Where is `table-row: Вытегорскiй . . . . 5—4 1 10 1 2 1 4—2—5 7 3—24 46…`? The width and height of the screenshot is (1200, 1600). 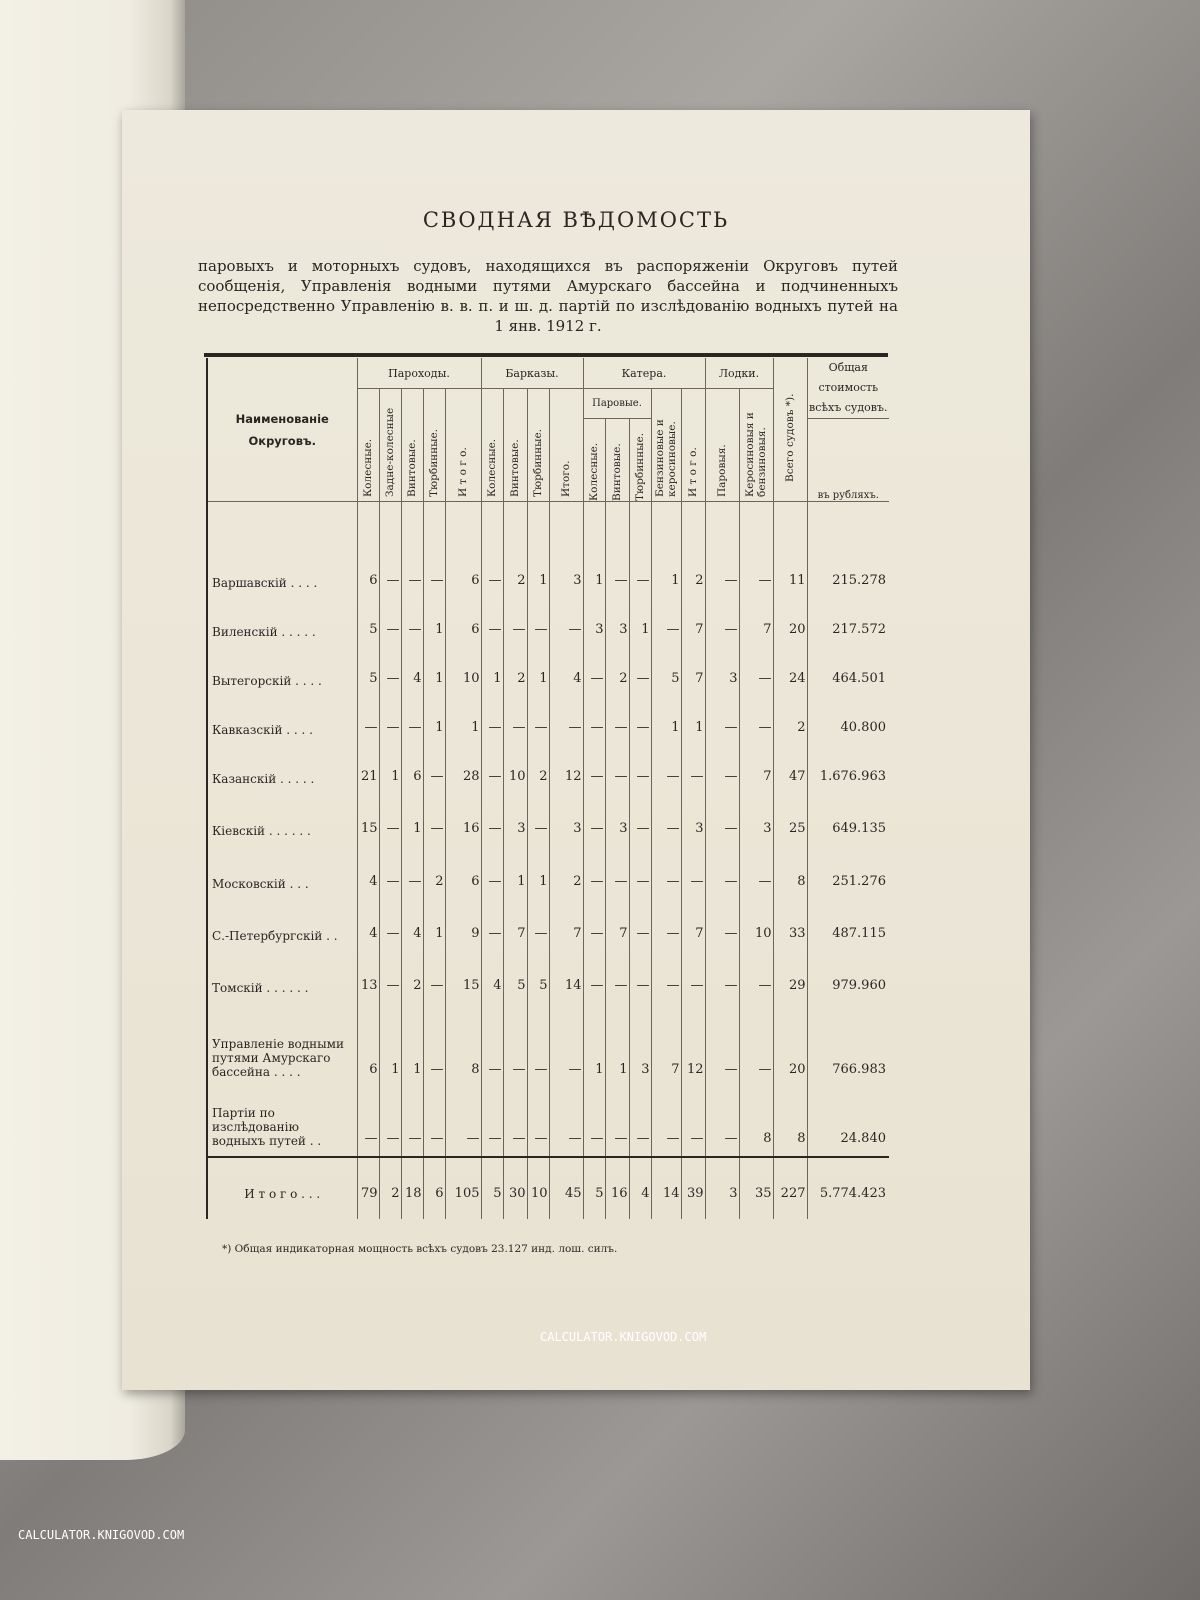
table-row: Вытегорскiй . . . . 5—4 1 10 1 2 1 4—2—5 7 3—24 46… is located at coordinates (547, 671).